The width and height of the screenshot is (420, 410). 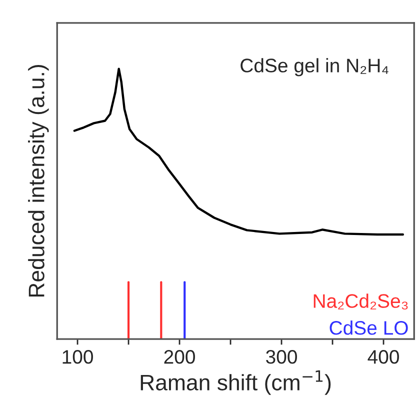 I want to click on x-axis-title: Raman shift (cm$^{−1}$), so click(x=235, y=382).